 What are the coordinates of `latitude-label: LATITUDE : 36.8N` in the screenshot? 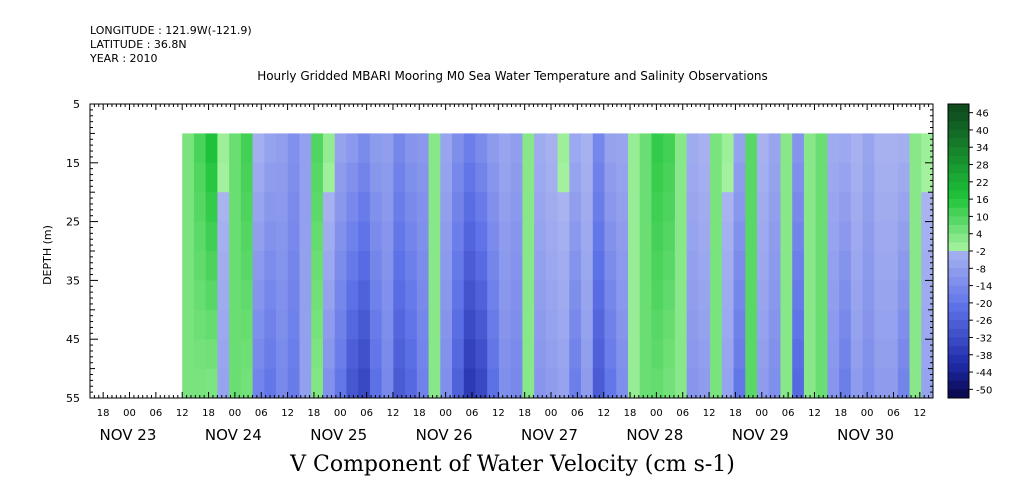 It's located at (138, 44).